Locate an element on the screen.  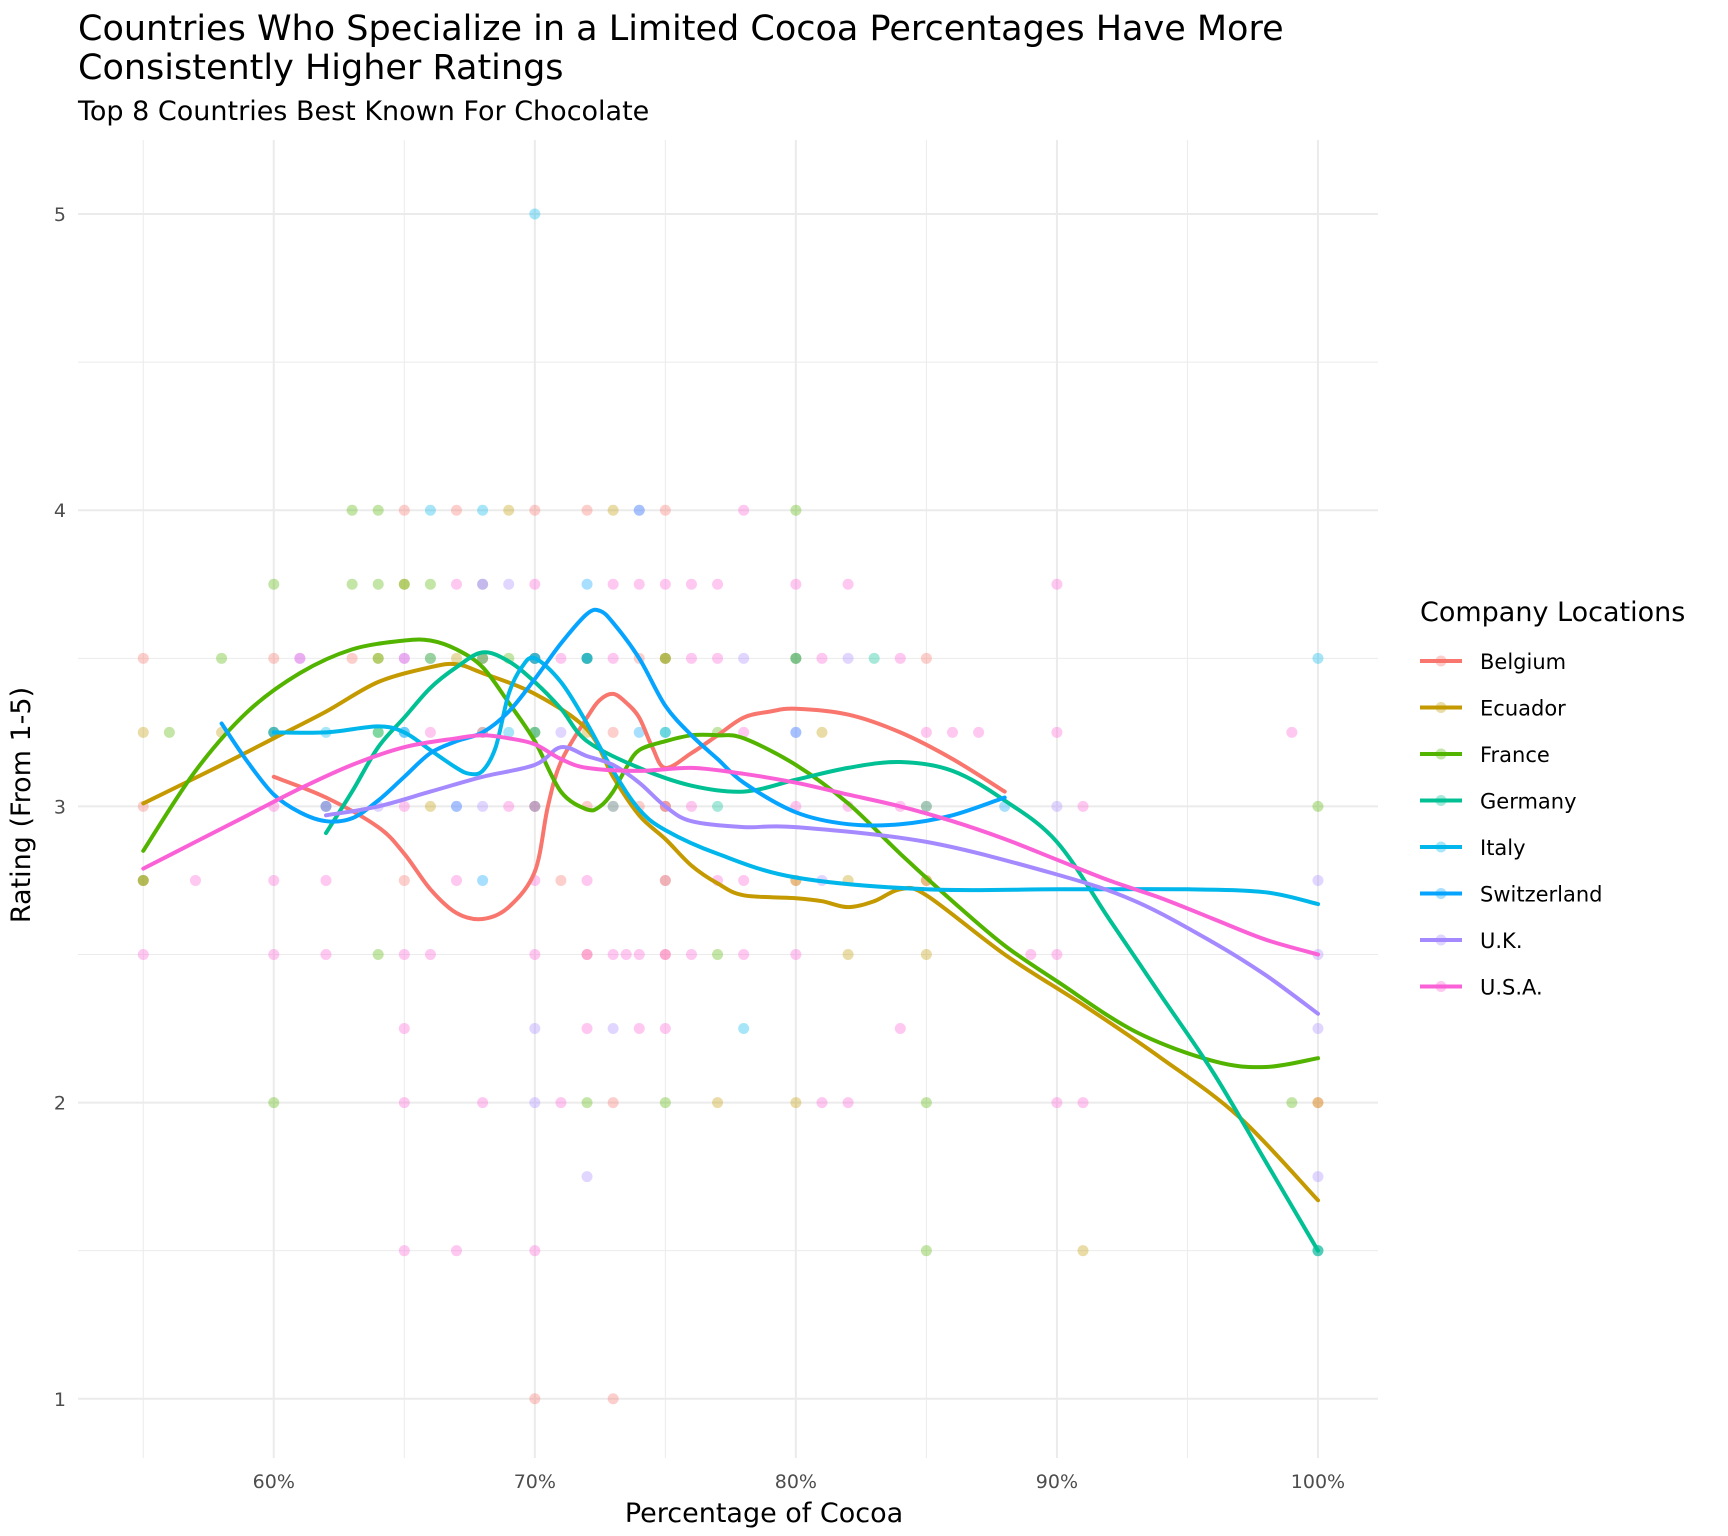
smooth-line-italy is located at coordinates (795, 781).